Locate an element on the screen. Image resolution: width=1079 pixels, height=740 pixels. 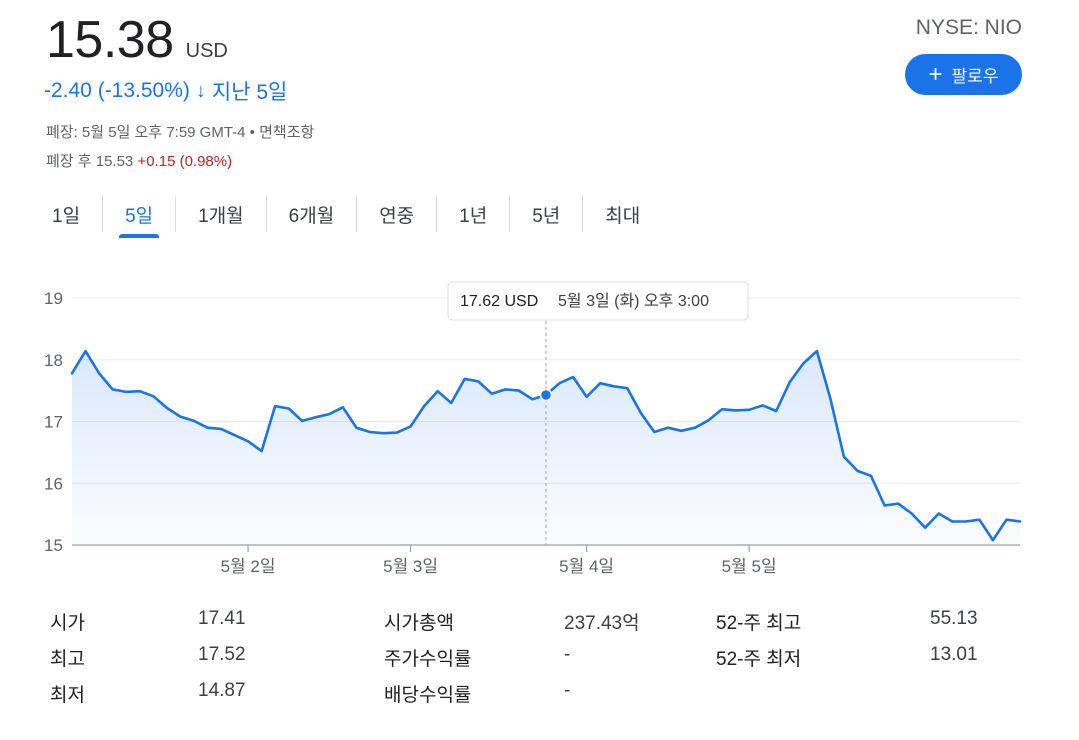
tab-range-0: 1일 is located at coordinates (66, 216).